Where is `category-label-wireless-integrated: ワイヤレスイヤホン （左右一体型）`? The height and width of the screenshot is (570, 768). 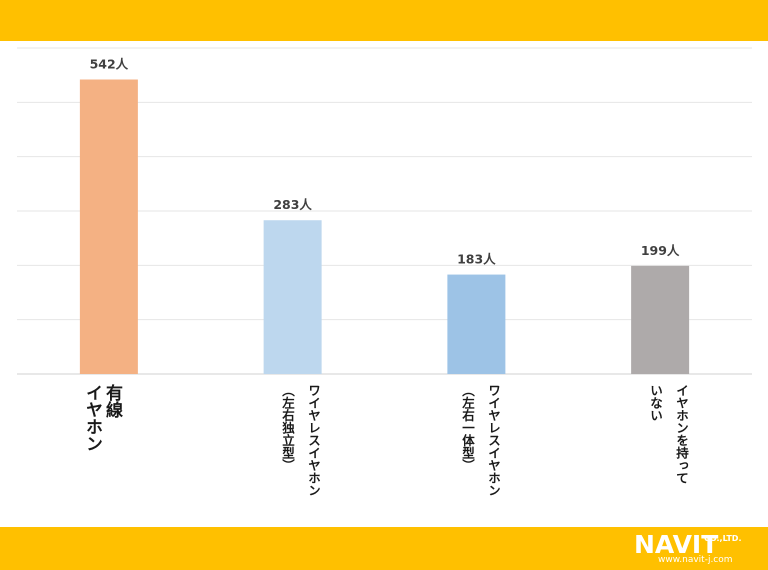 category-label-wireless-integrated: ワイヤレスイヤホン （左右一体型） is located at coordinates (480, 440).